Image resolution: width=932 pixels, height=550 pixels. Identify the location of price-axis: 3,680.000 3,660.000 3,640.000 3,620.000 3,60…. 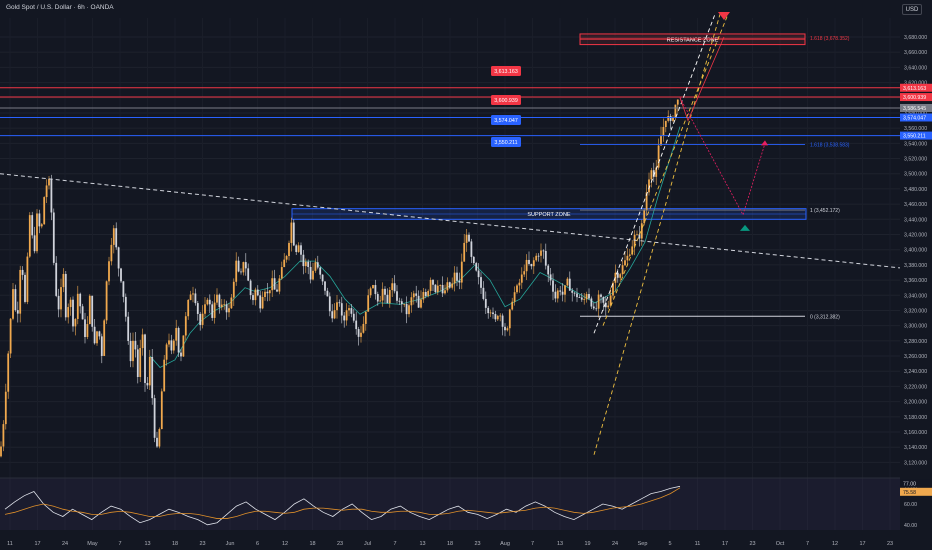
(916, 275).